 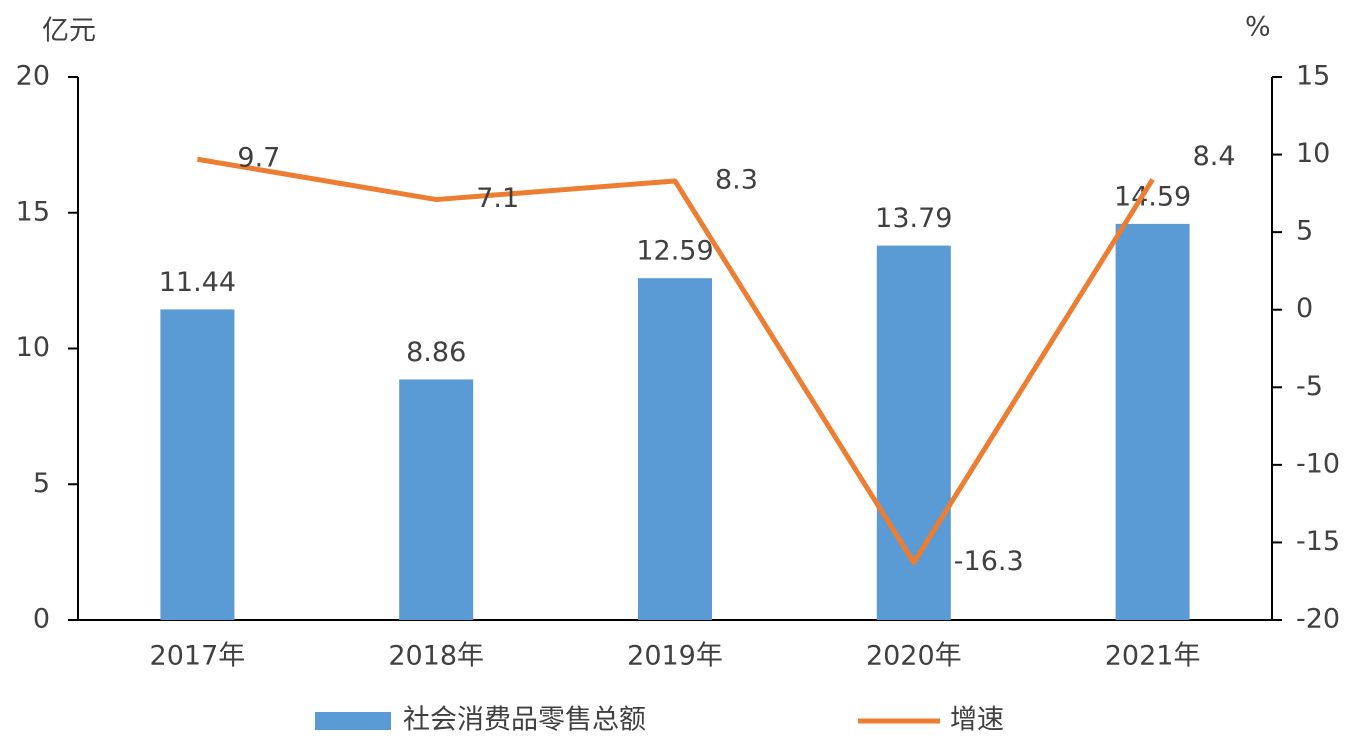 What do you see at coordinates (1152, 196) in the screenshot?
I see `data-label: 14.59` at bounding box center [1152, 196].